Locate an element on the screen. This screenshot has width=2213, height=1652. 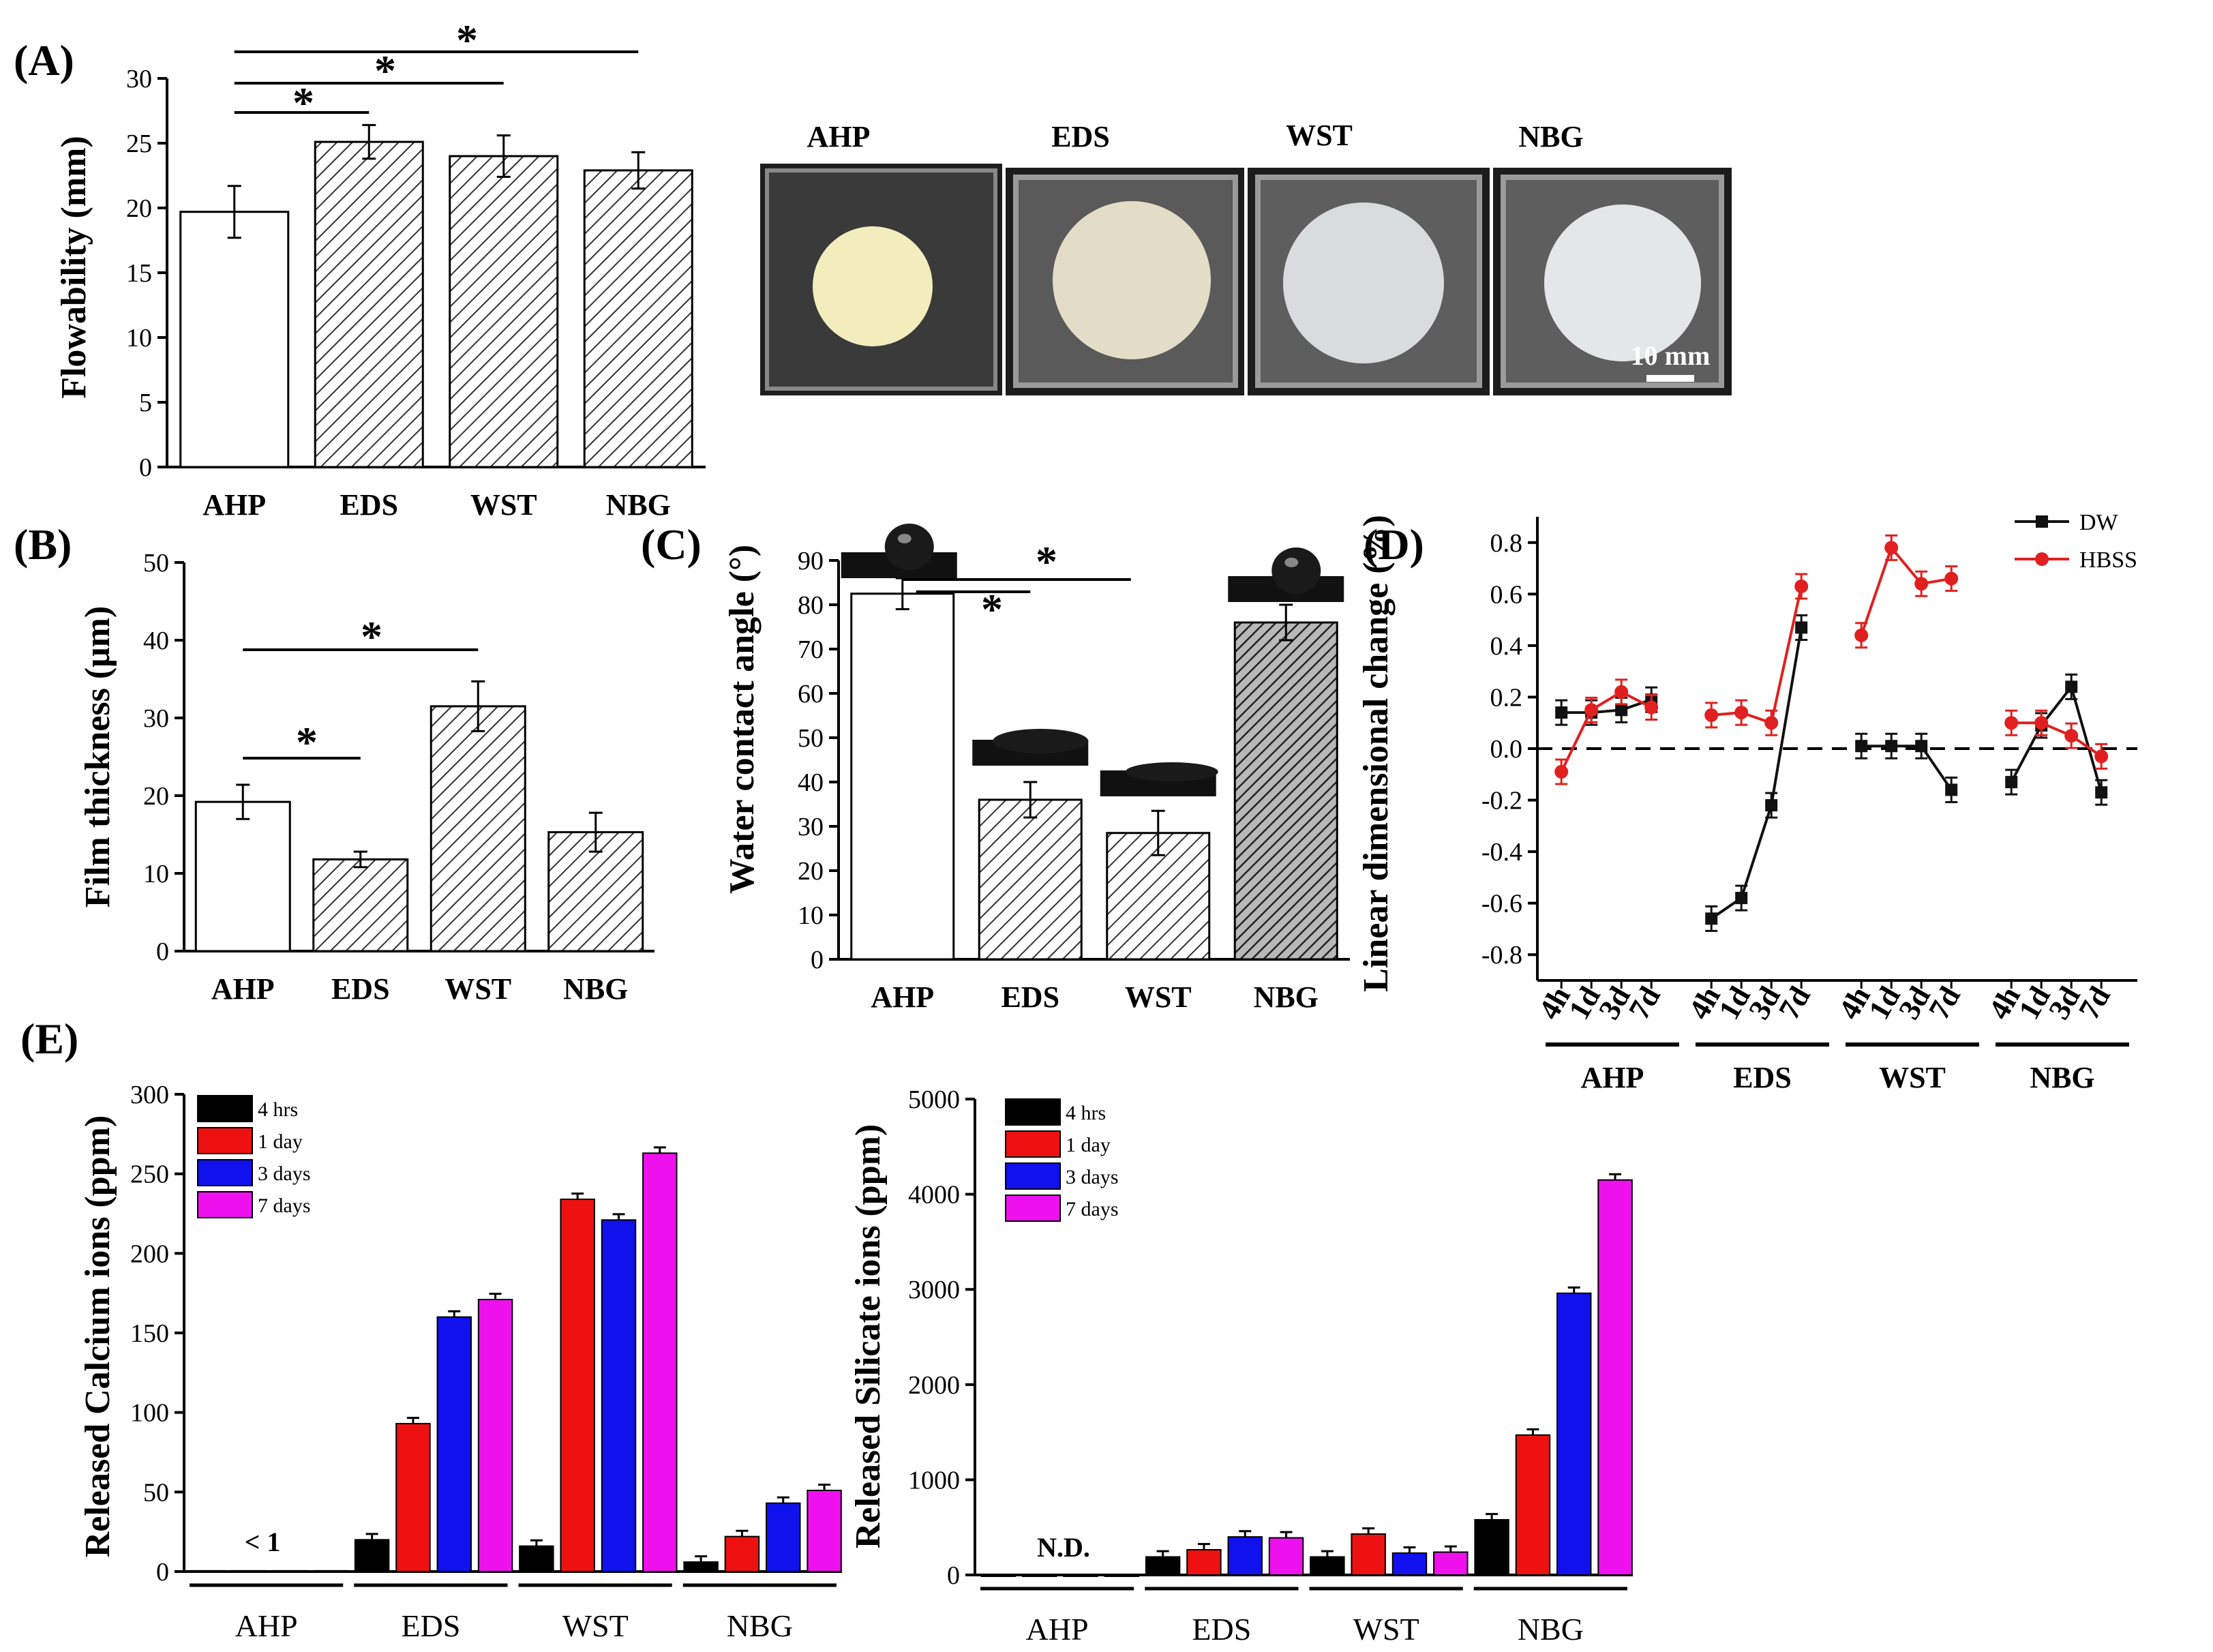
y-tick-label-E2: 2000 is located at coordinates (934, 1385).